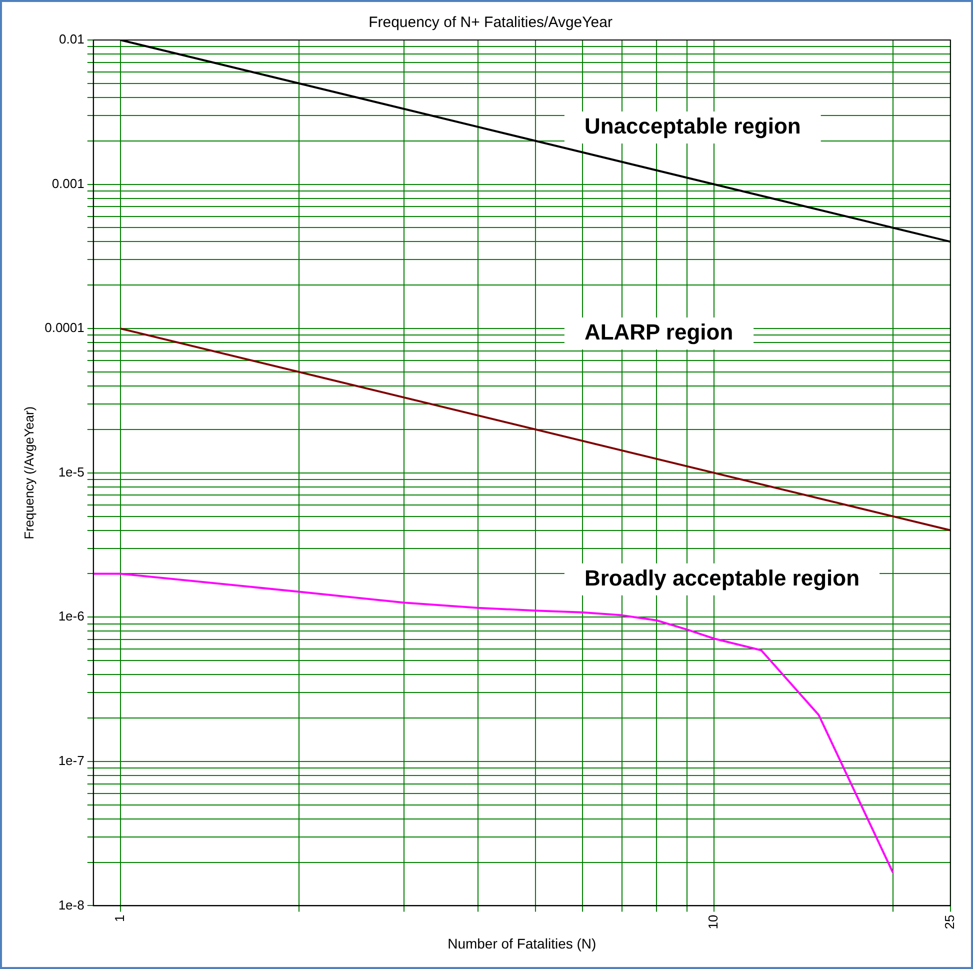 The height and width of the screenshot is (969, 973). Describe the element at coordinates (490, 23) in the screenshot. I see `chart-title: Frequency of N+ Fatalities/AvgeYear` at that location.